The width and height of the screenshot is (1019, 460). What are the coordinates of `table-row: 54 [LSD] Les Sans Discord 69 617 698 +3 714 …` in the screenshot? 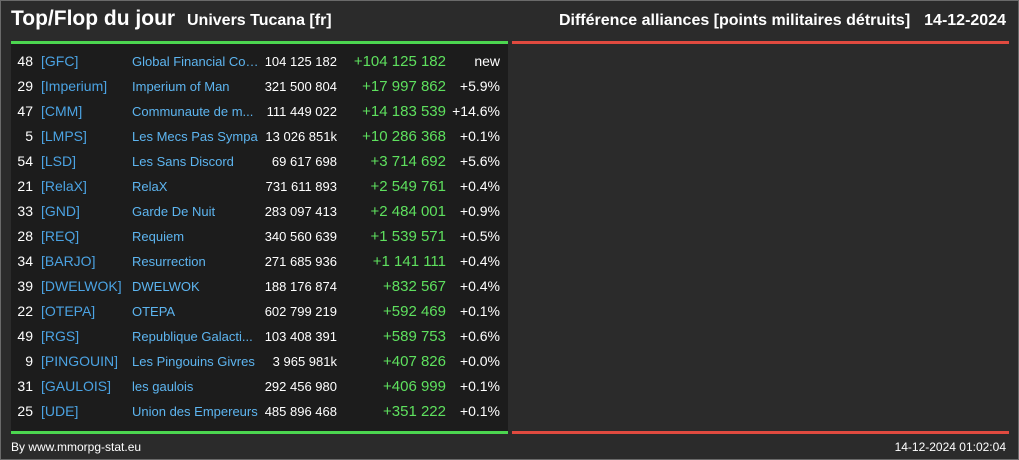 It's located at (259, 161).